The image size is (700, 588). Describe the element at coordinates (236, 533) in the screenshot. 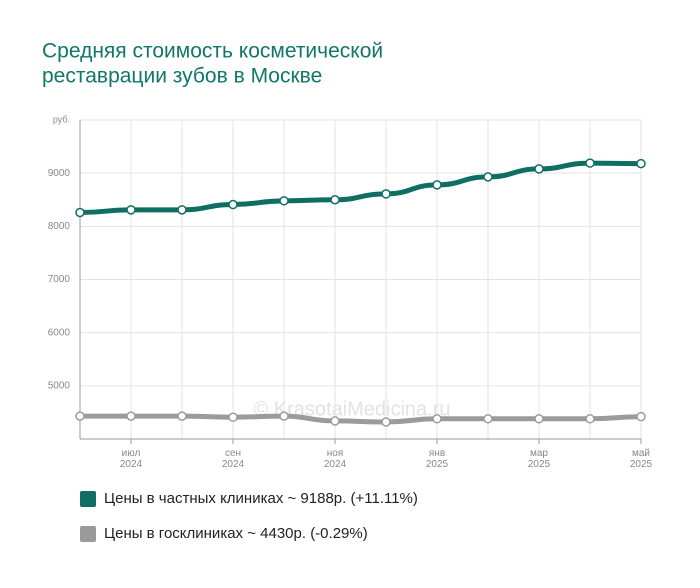

I see `legend-label: Цены в госклиниках ~ 4430р. (-0.29%)` at that location.